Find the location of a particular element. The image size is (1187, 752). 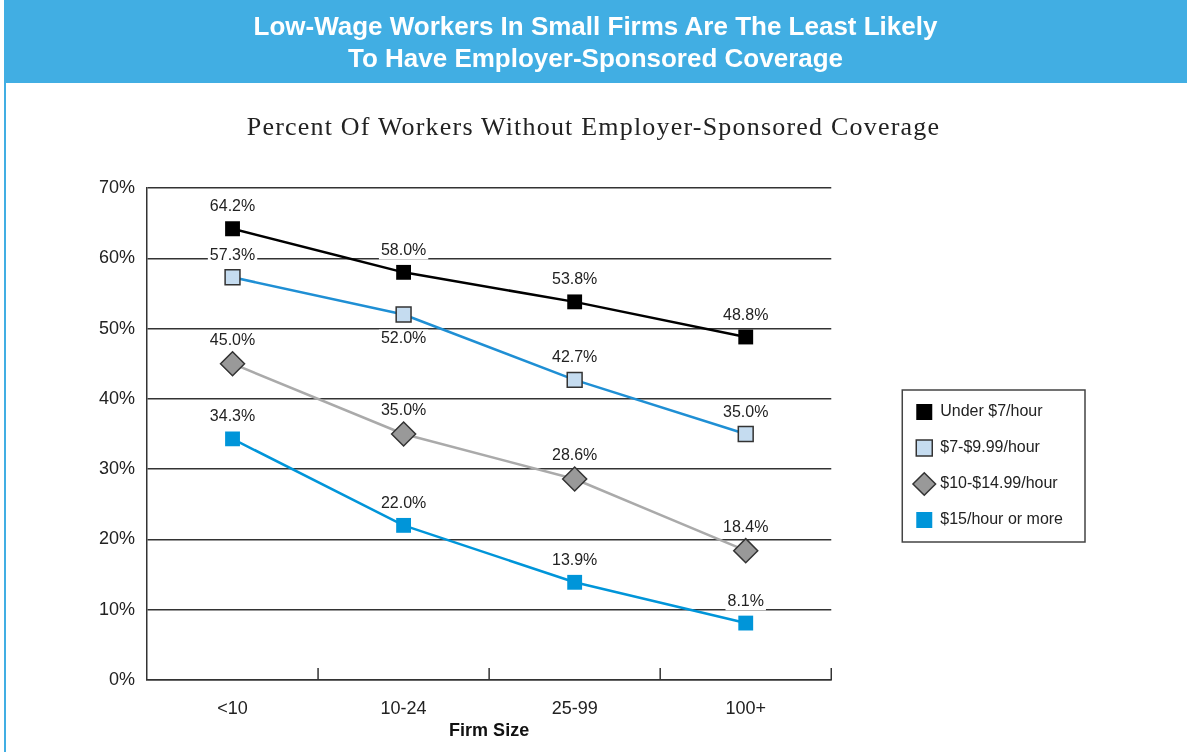

y-tick-label: 0% is located at coordinates (121, 678).